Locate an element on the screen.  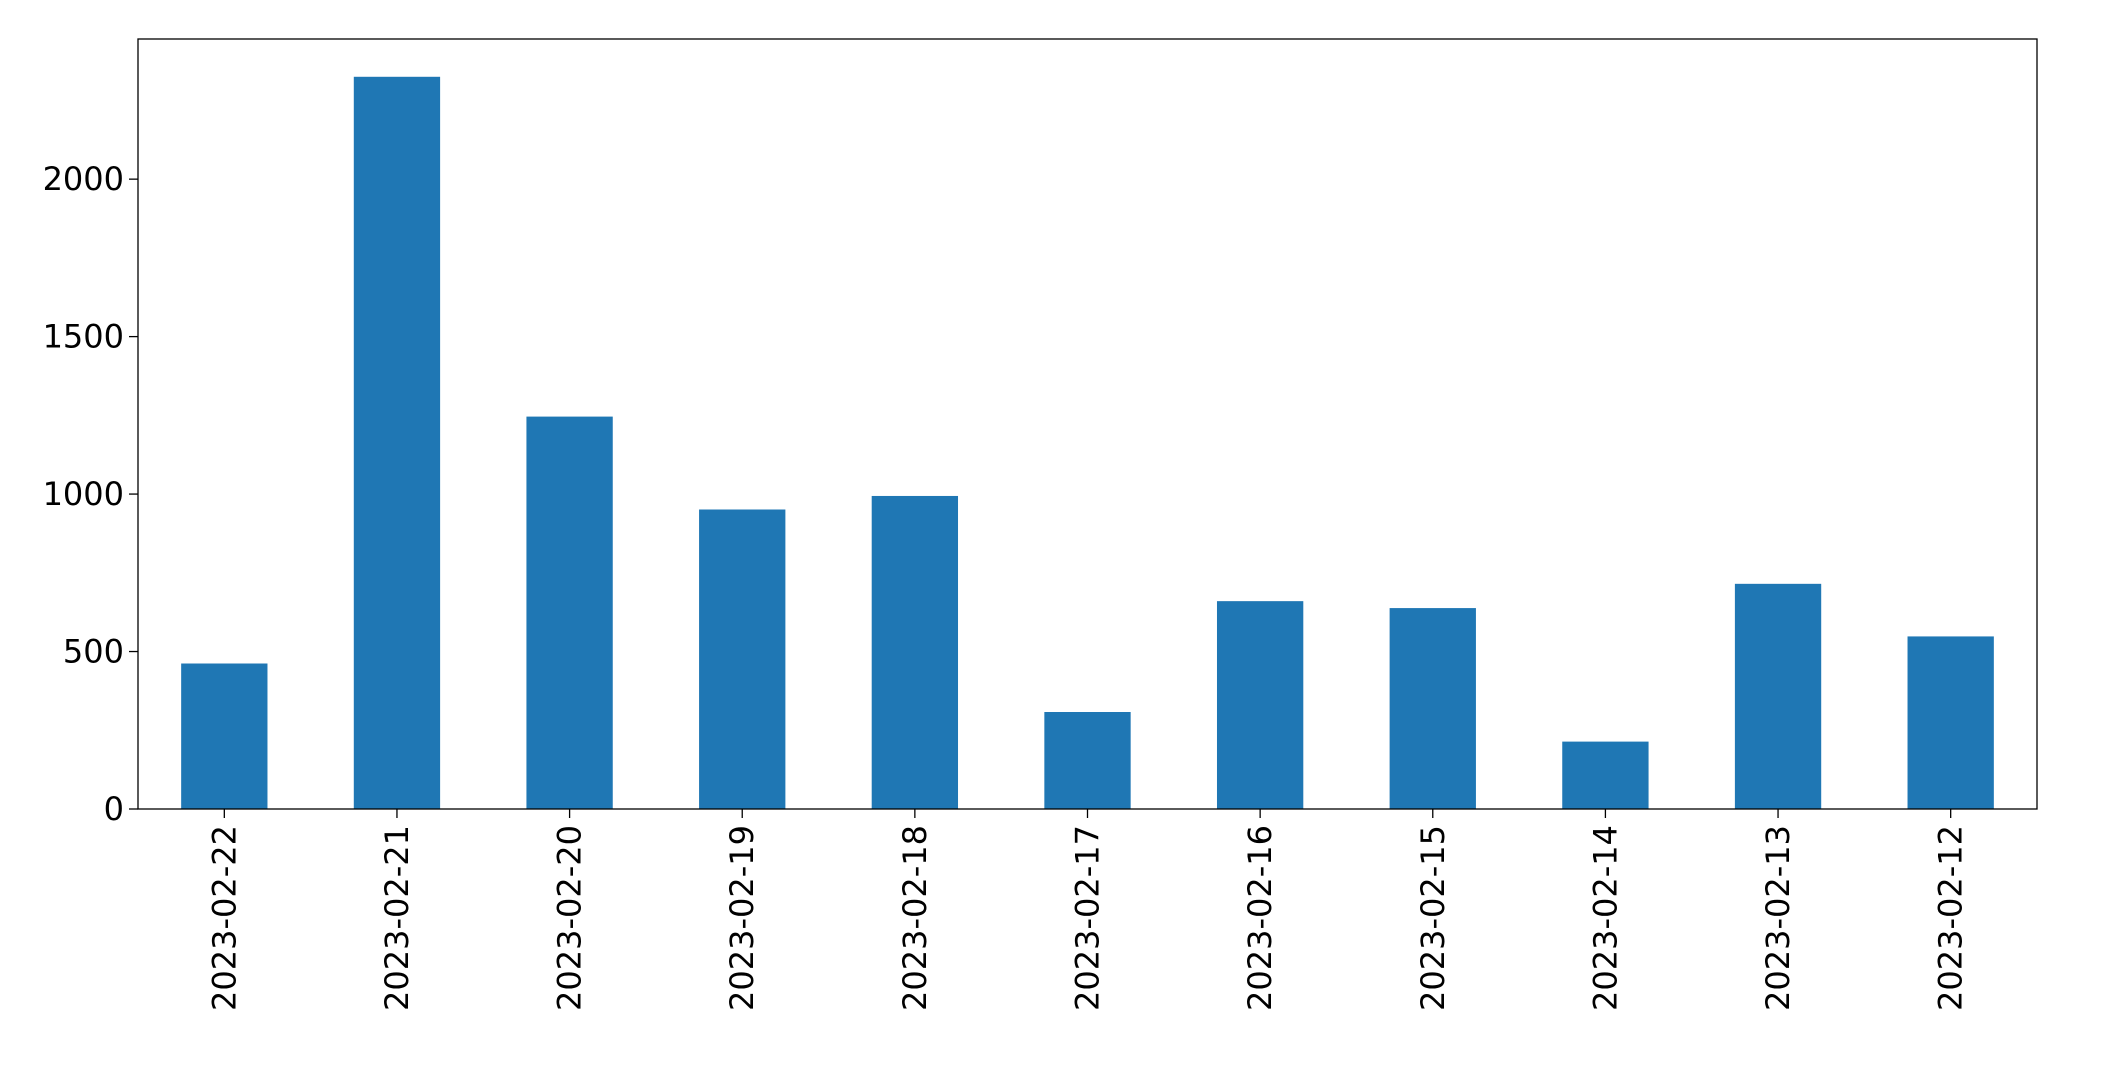
x-tick-label: 2023-02-16 is located at coordinates (1260, 918).